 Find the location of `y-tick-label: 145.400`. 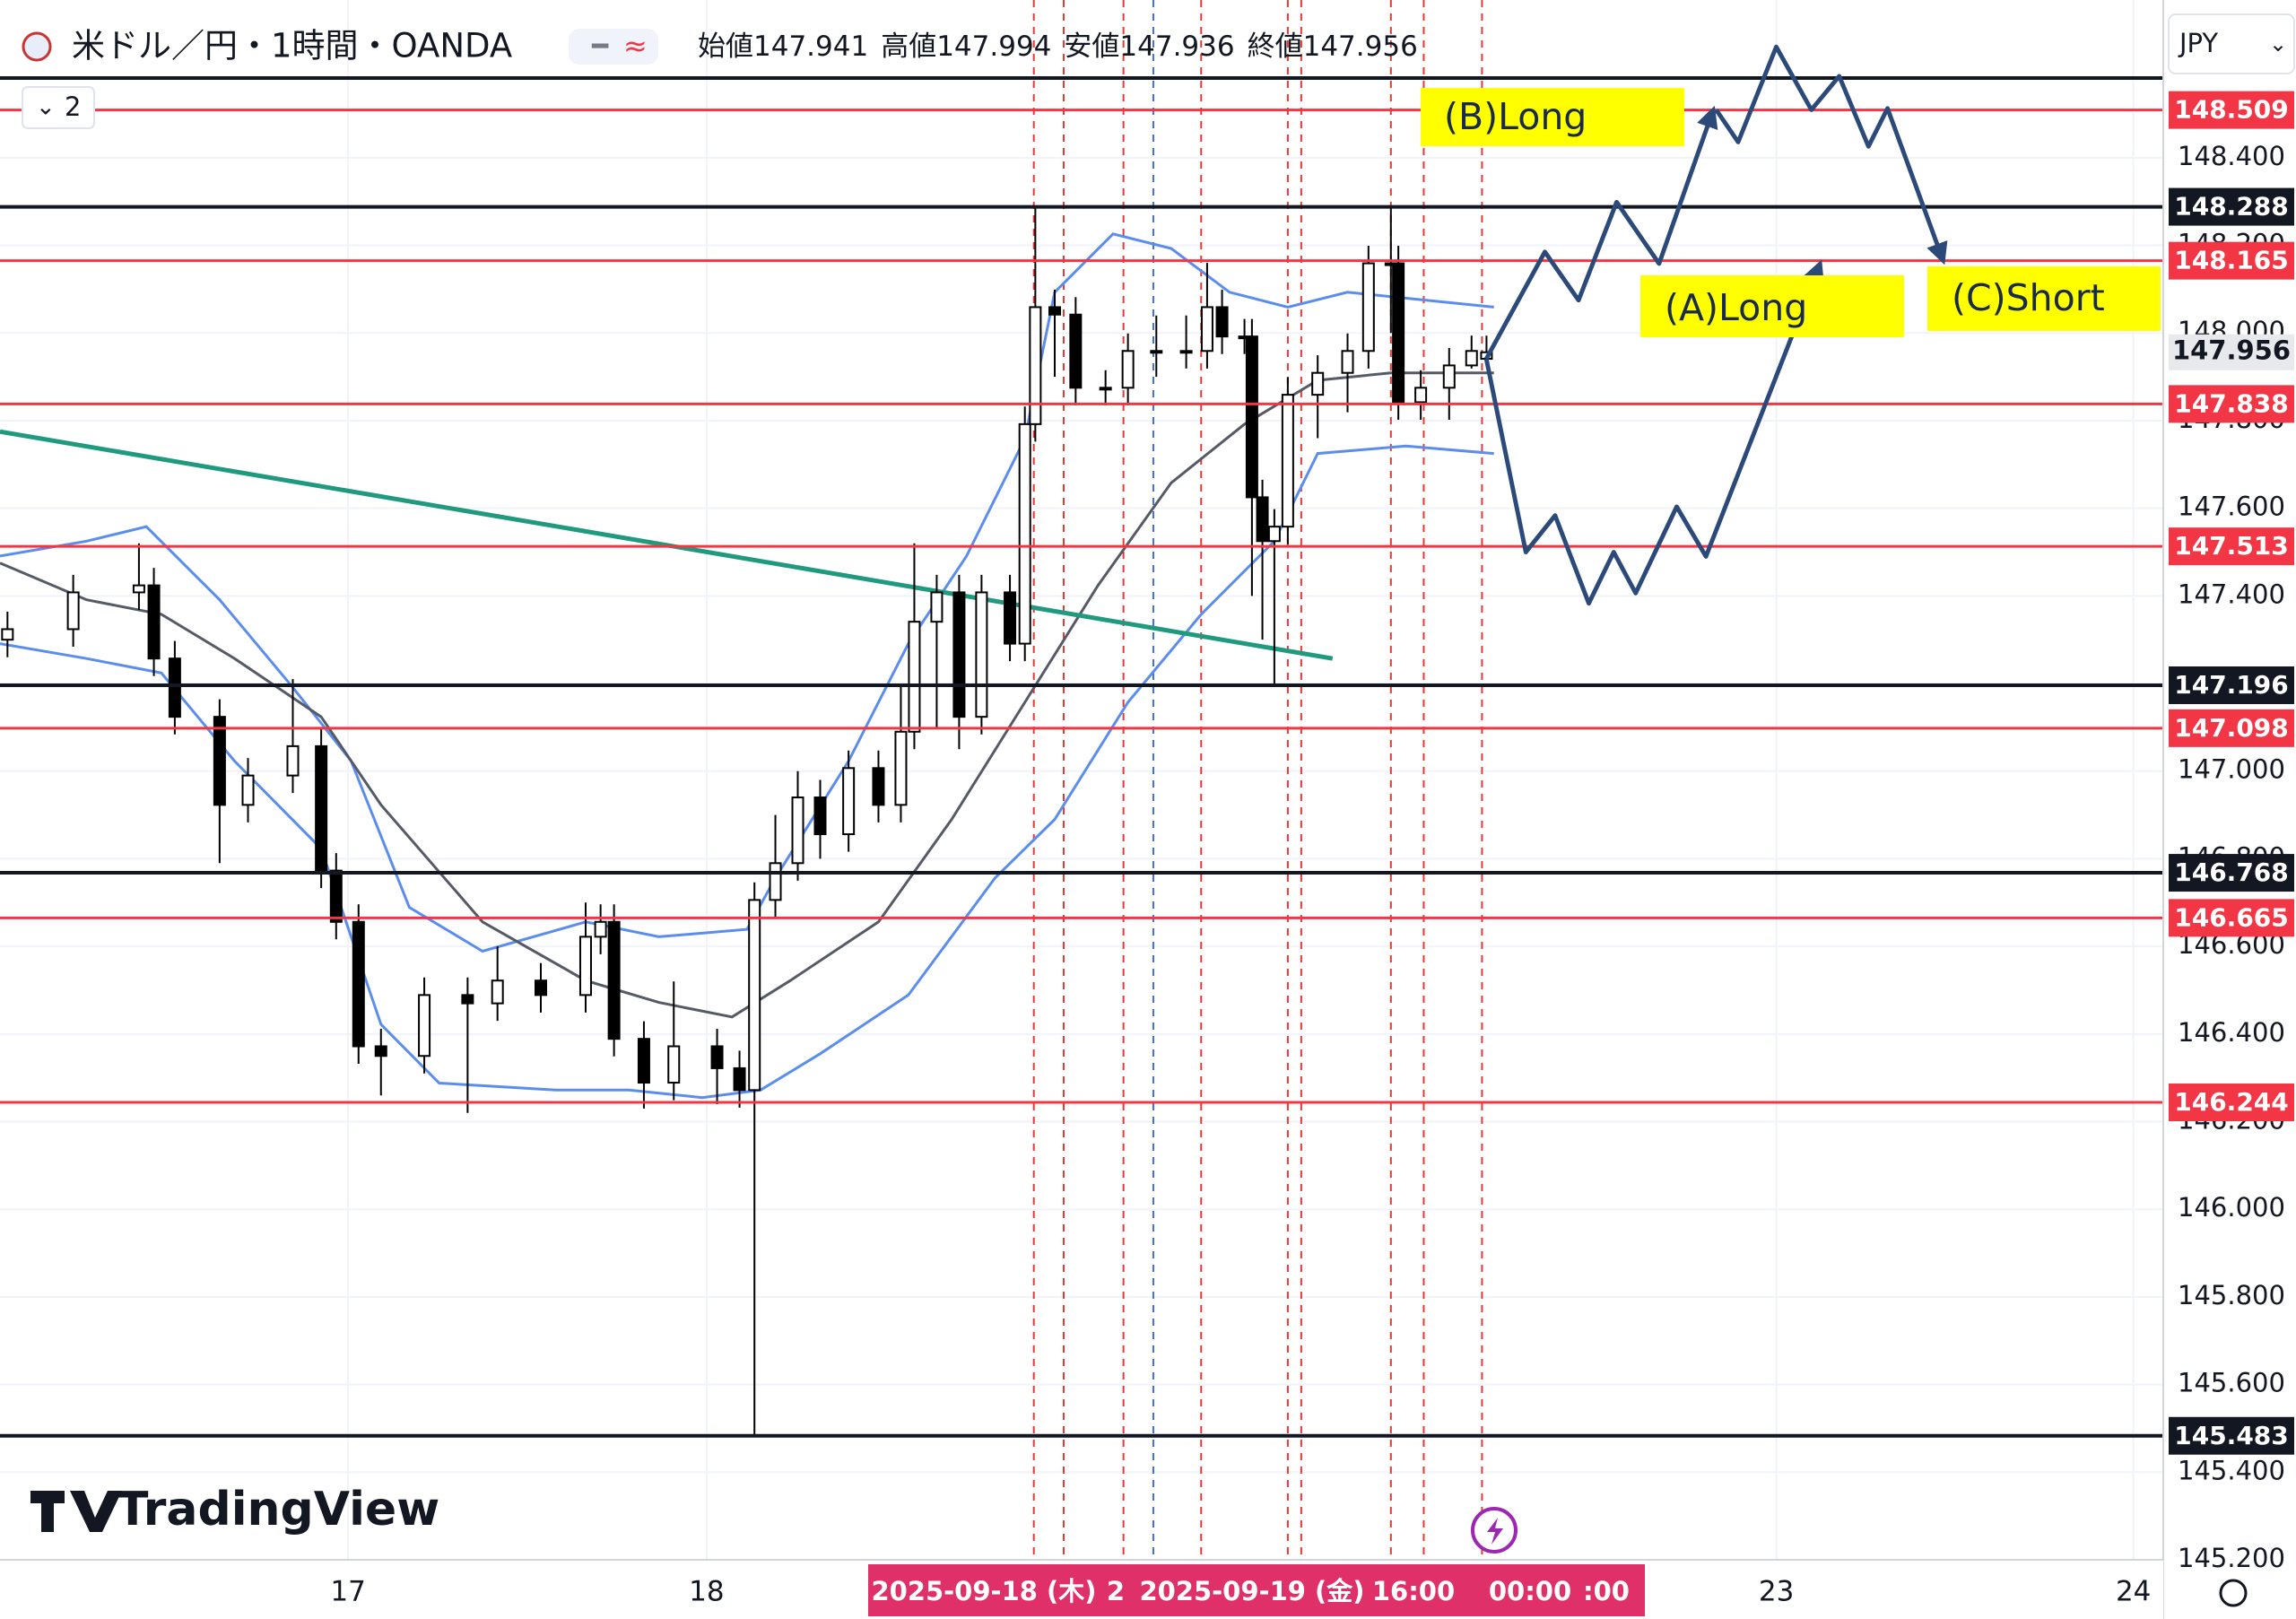

y-tick-label: 145.400 is located at coordinates (2231, 1470).